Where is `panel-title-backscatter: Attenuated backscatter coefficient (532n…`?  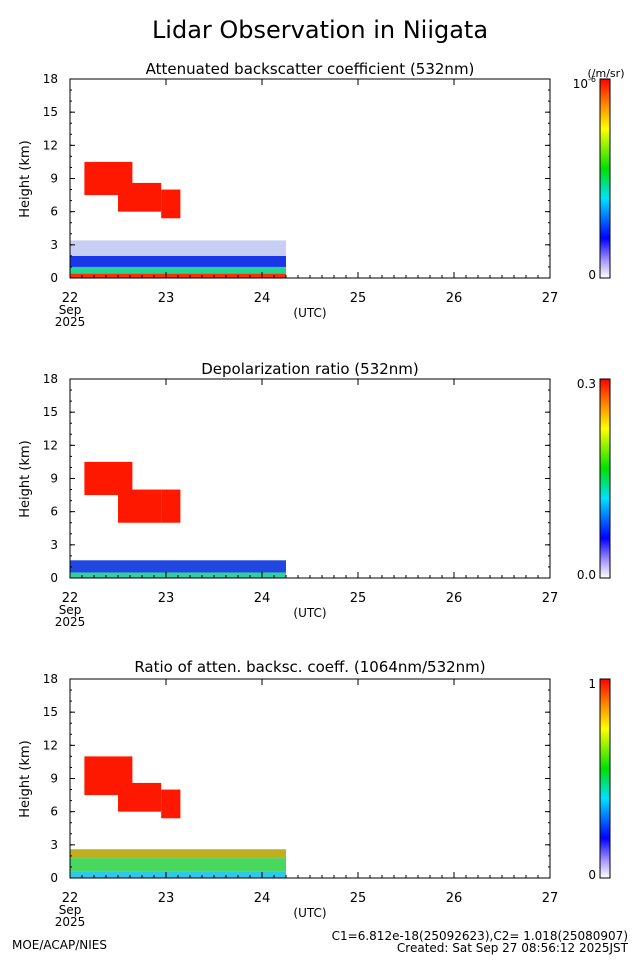 panel-title-backscatter: Attenuated backscatter coefficient (532n… is located at coordinates (310, 69).